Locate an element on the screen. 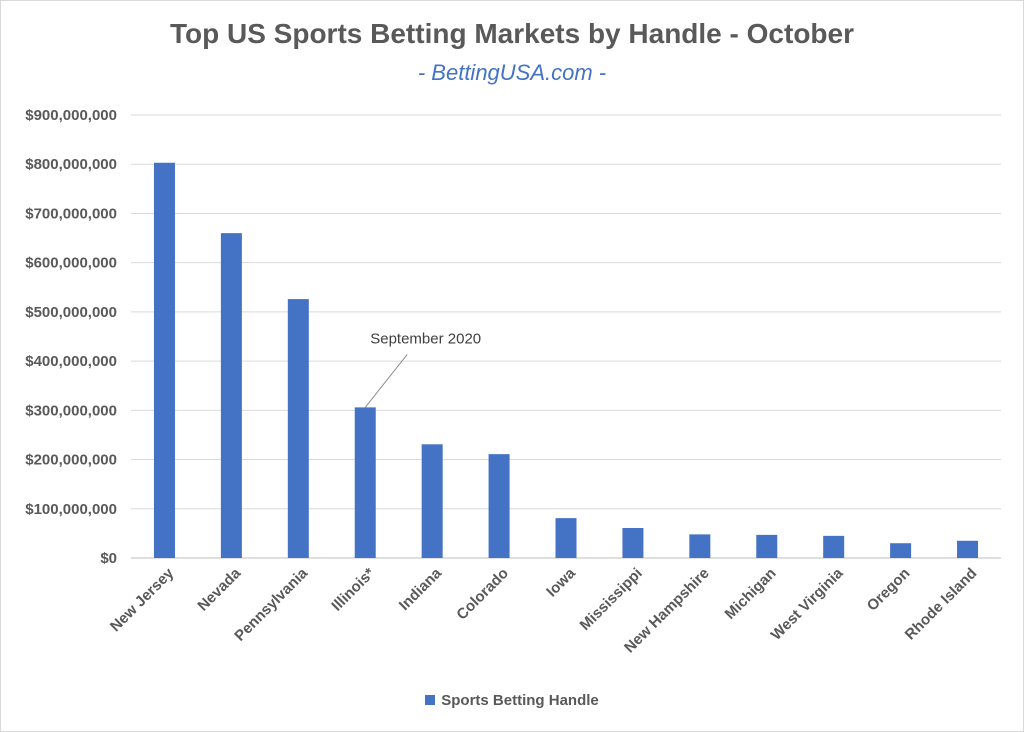 The image size is (1024, 732). x-tick-label: Oregon is located at coordinates (889, 590).